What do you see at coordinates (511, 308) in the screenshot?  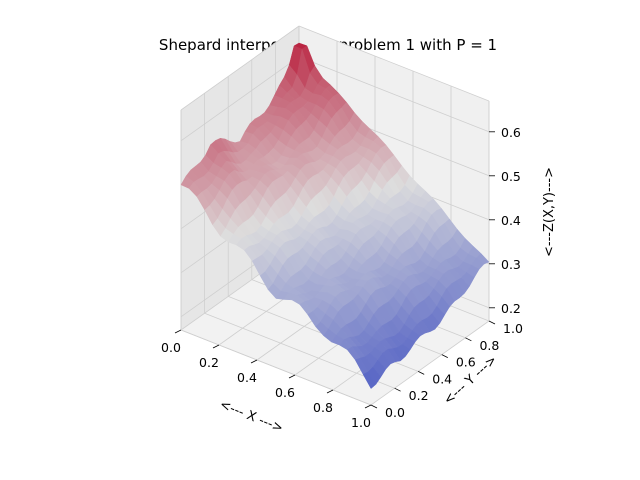 I see `z-tick-label: 0.2` at bounding box center [511, 308].